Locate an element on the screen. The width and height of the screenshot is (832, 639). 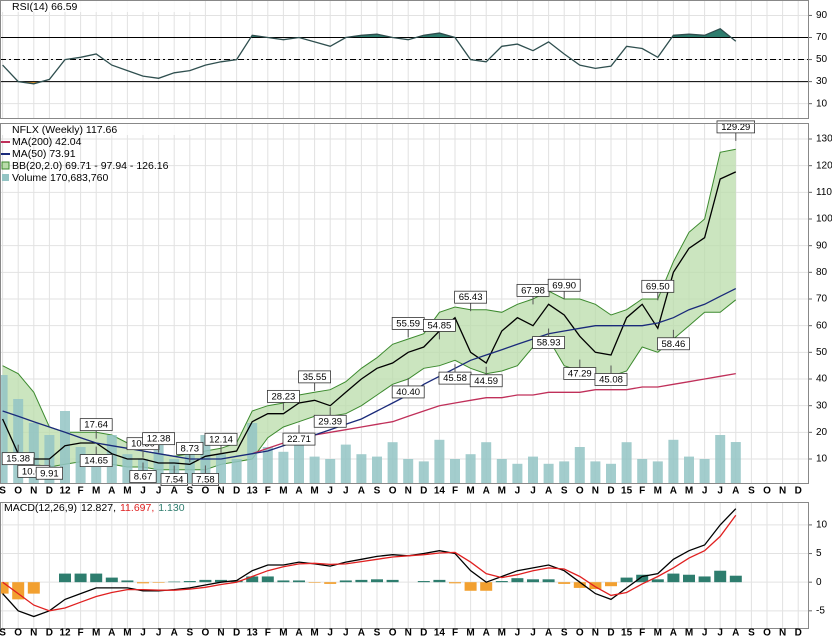
annotation-label: 12.14 is located at coordinates (221, 439).